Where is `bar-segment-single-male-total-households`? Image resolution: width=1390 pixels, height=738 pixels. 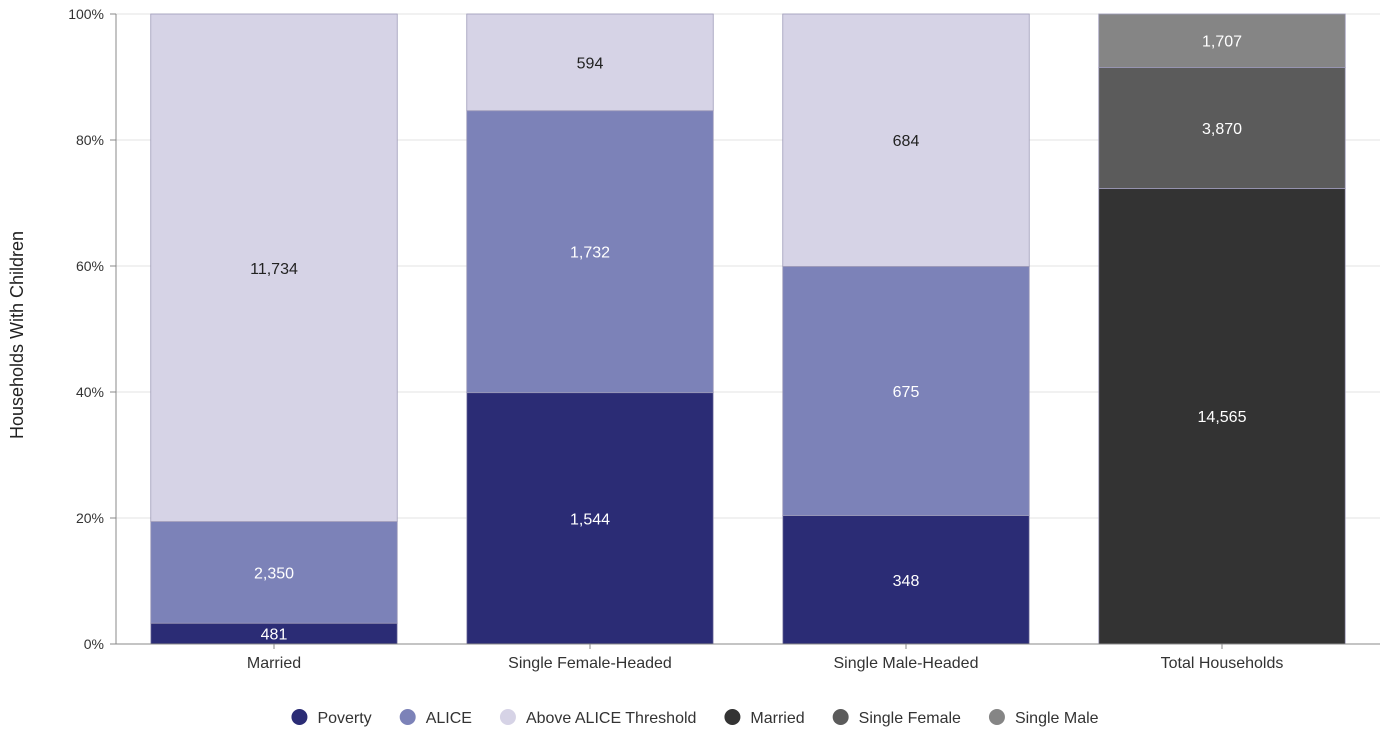
bar-segment-single-male-total-households is located at coordinates (1222, 40).